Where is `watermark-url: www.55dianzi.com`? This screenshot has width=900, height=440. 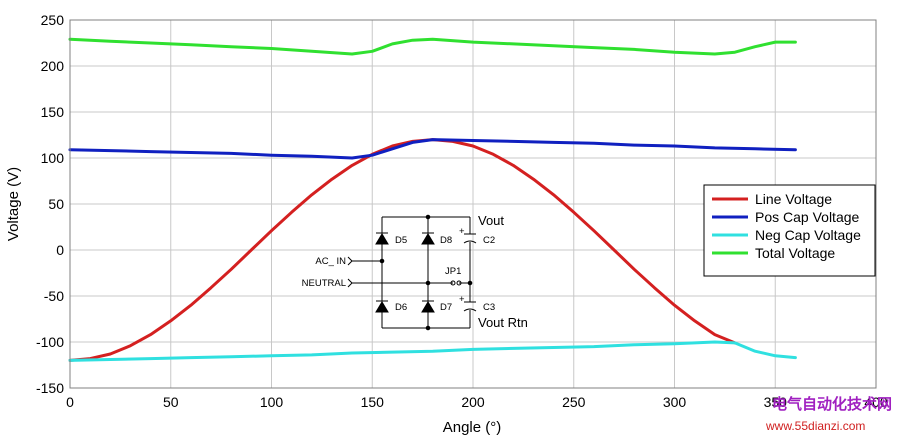 watermark-url: www.55dianzi.com is located at coordinates (815, 426).